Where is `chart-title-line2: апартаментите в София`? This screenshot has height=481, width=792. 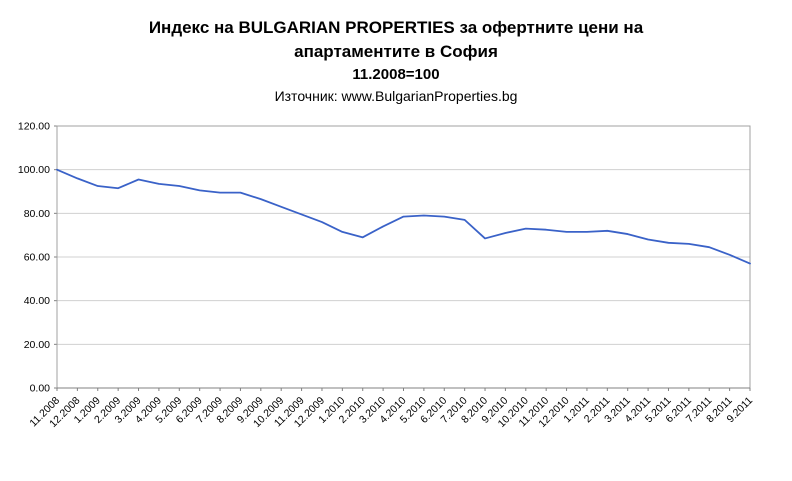
chart-title-line2: апартаментите в София is located at coordinates (396, 51).